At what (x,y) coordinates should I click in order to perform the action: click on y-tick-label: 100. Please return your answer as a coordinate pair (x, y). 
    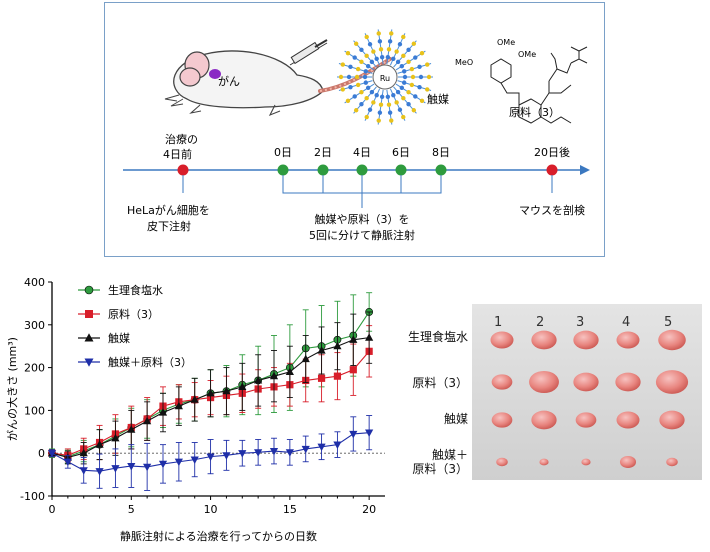
    Looking at the image, I should click on (34, 410).